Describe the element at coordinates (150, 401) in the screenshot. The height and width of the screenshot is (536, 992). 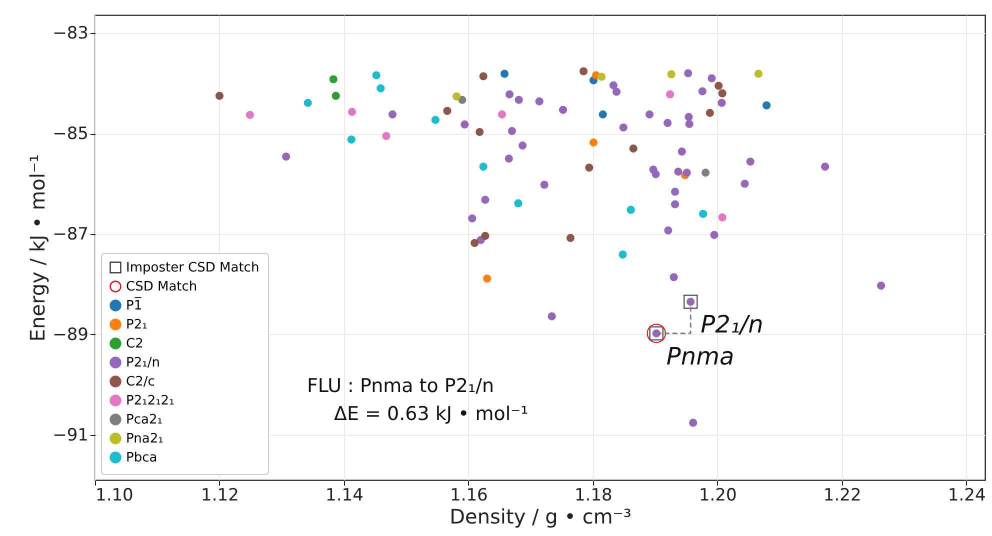
I see `legend-label: P2₁2₁2₁` at that location.